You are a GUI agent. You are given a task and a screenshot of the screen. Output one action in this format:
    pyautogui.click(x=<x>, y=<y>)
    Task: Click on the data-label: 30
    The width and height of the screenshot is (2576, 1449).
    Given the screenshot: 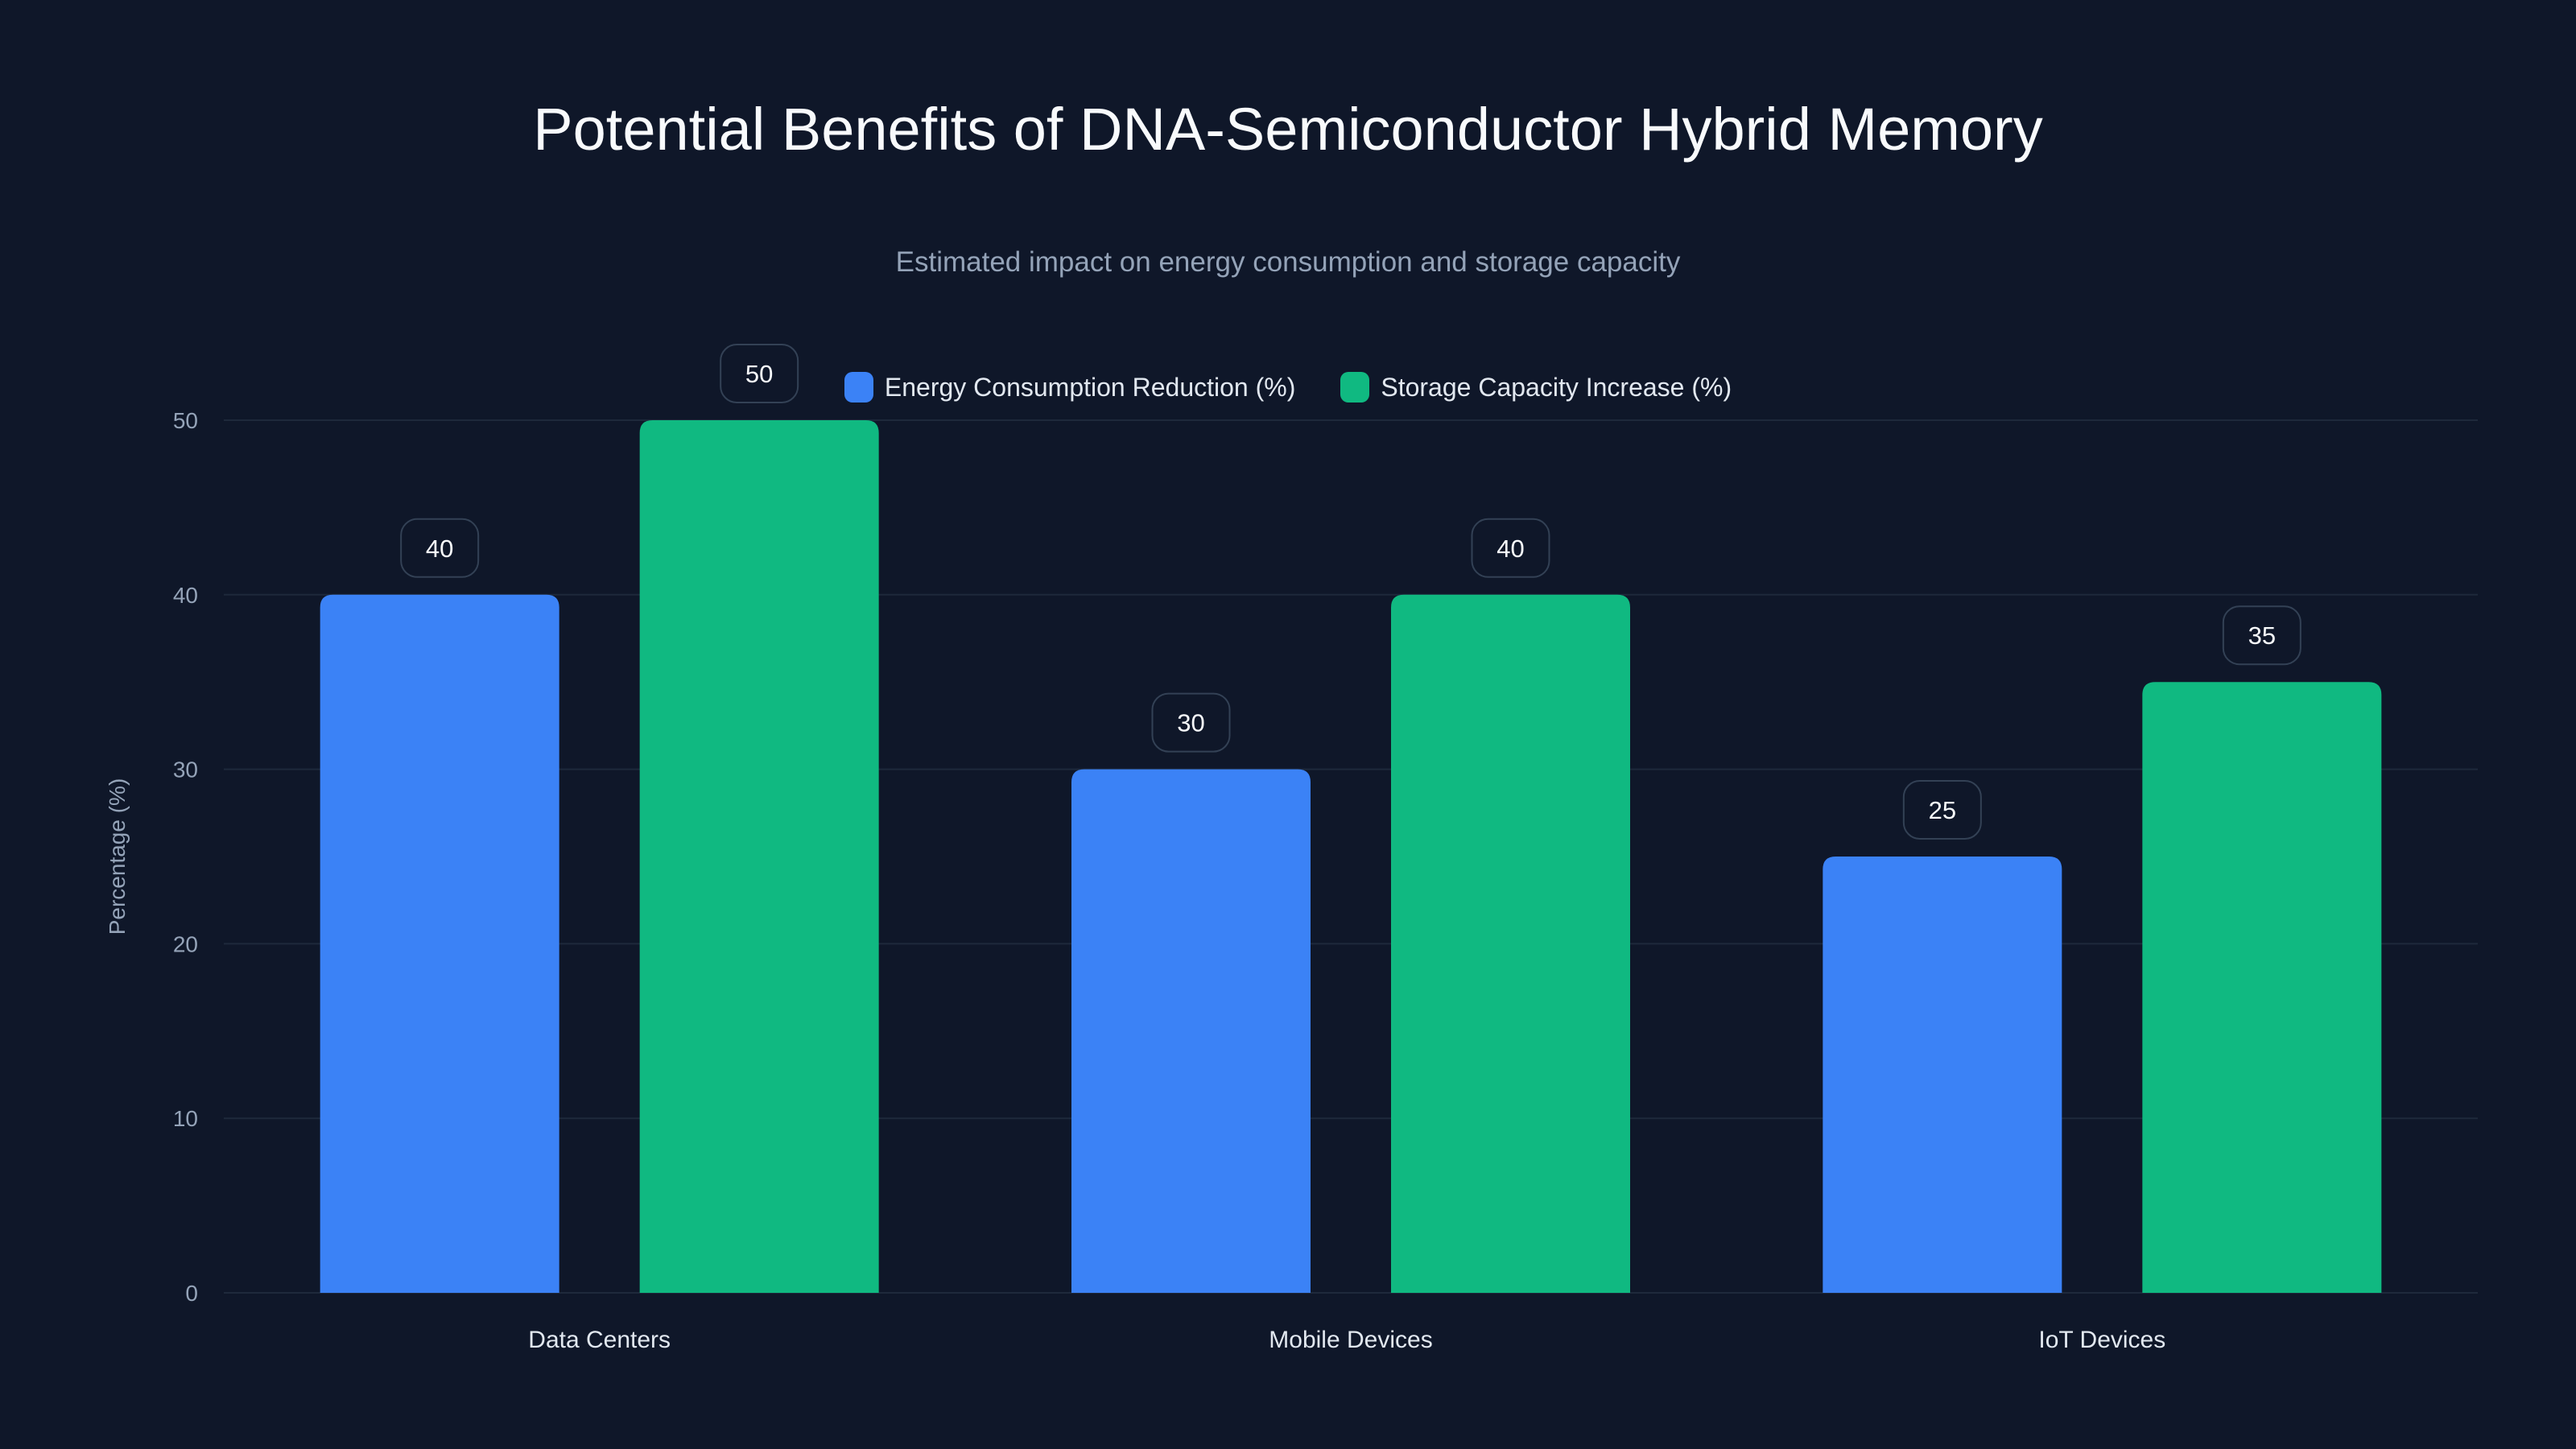 What is the action you would take?
    pyautogui.click(x=1190, y=723)
    